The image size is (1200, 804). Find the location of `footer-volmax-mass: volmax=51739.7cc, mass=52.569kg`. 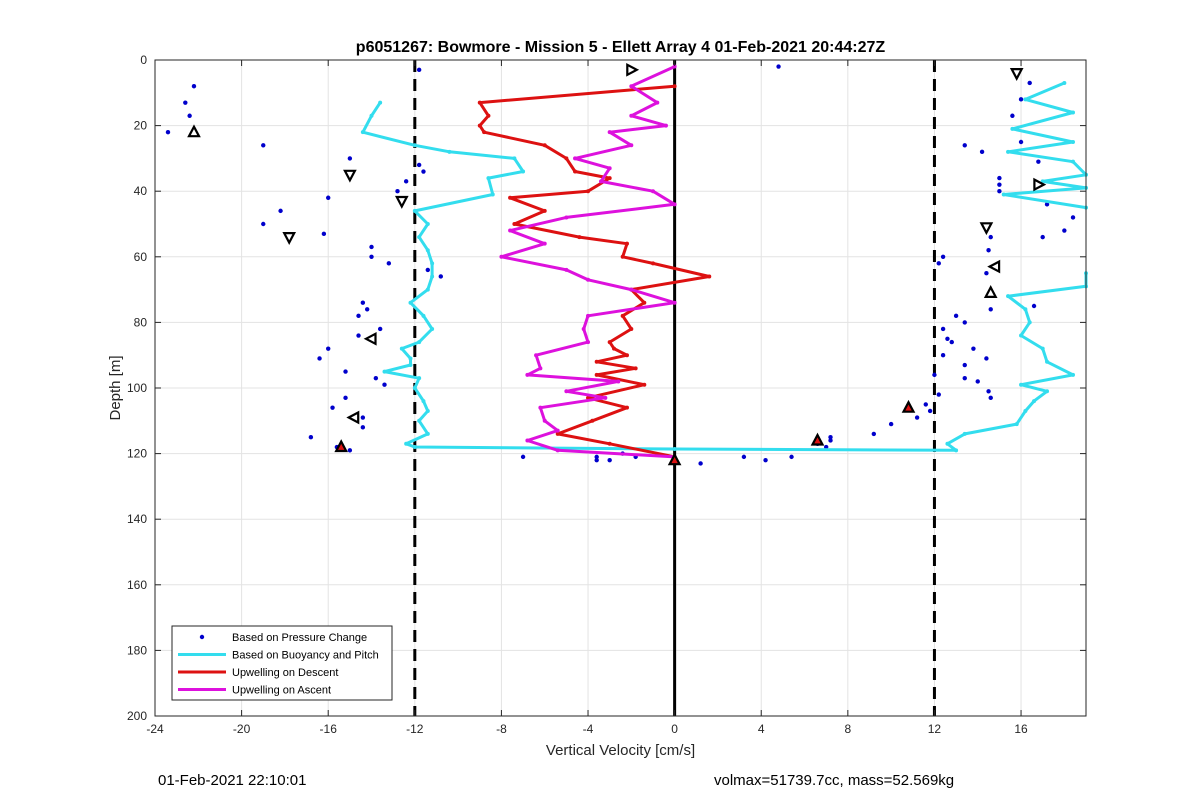

footer-volmax-mass: volmax=51739.7cc, mass=52.569kg is located at coordinates (834, 780).